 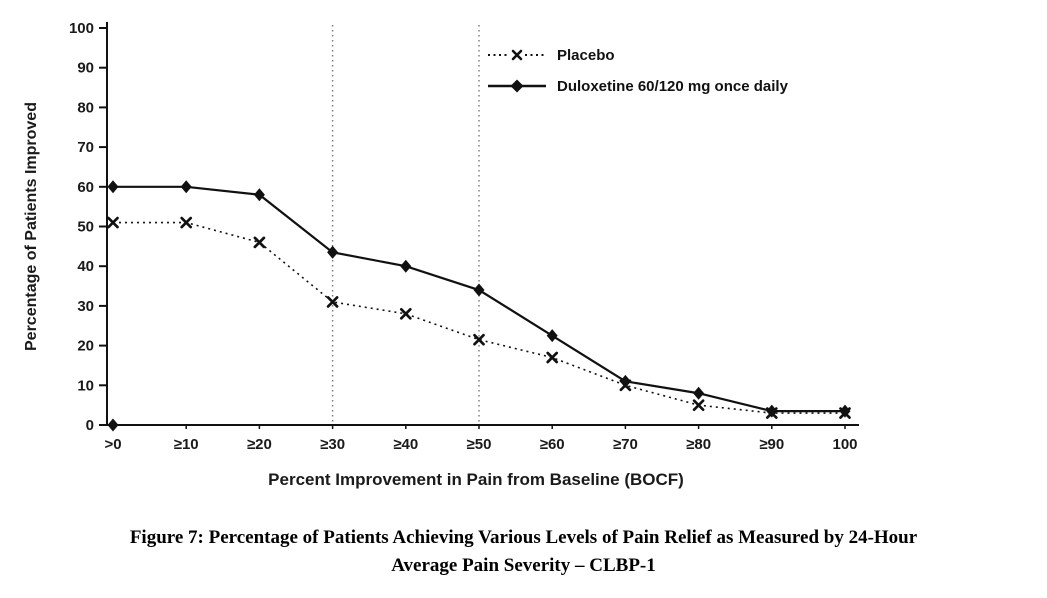 I want to click on svg-text: ≥90, so click(x=771, y=444).